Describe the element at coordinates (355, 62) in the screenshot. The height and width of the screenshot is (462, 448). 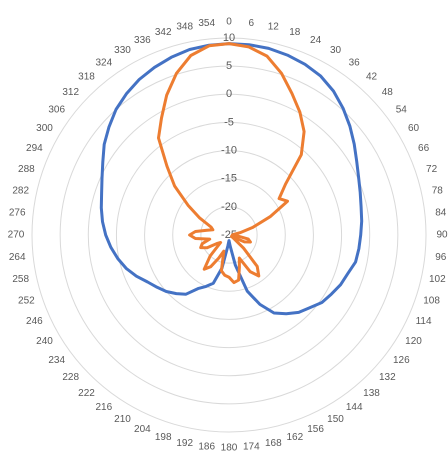
I see `angle-label-6: 36` at that location.